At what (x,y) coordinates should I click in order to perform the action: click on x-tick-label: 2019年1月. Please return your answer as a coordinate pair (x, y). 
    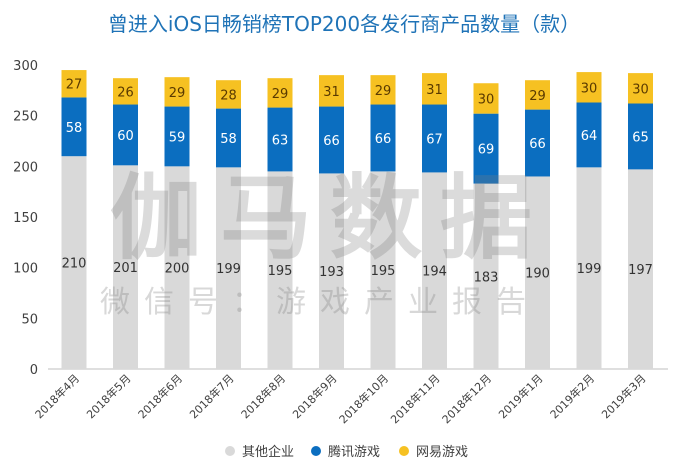
    Looking at the image, I should click on (520, 396).